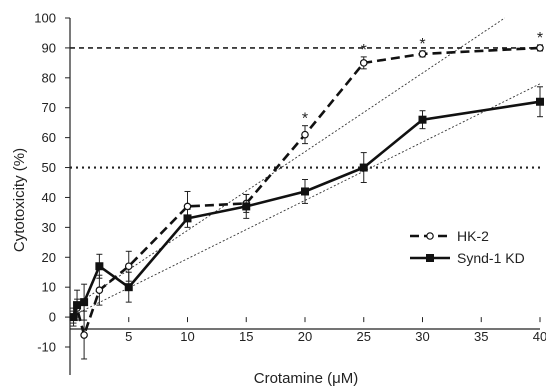 This screenshot has width=546, height=387. What do you see at coordinates (187, 336) in the screenshot?
I see `x-tick-label: 10` at bounding box center [187, 336].